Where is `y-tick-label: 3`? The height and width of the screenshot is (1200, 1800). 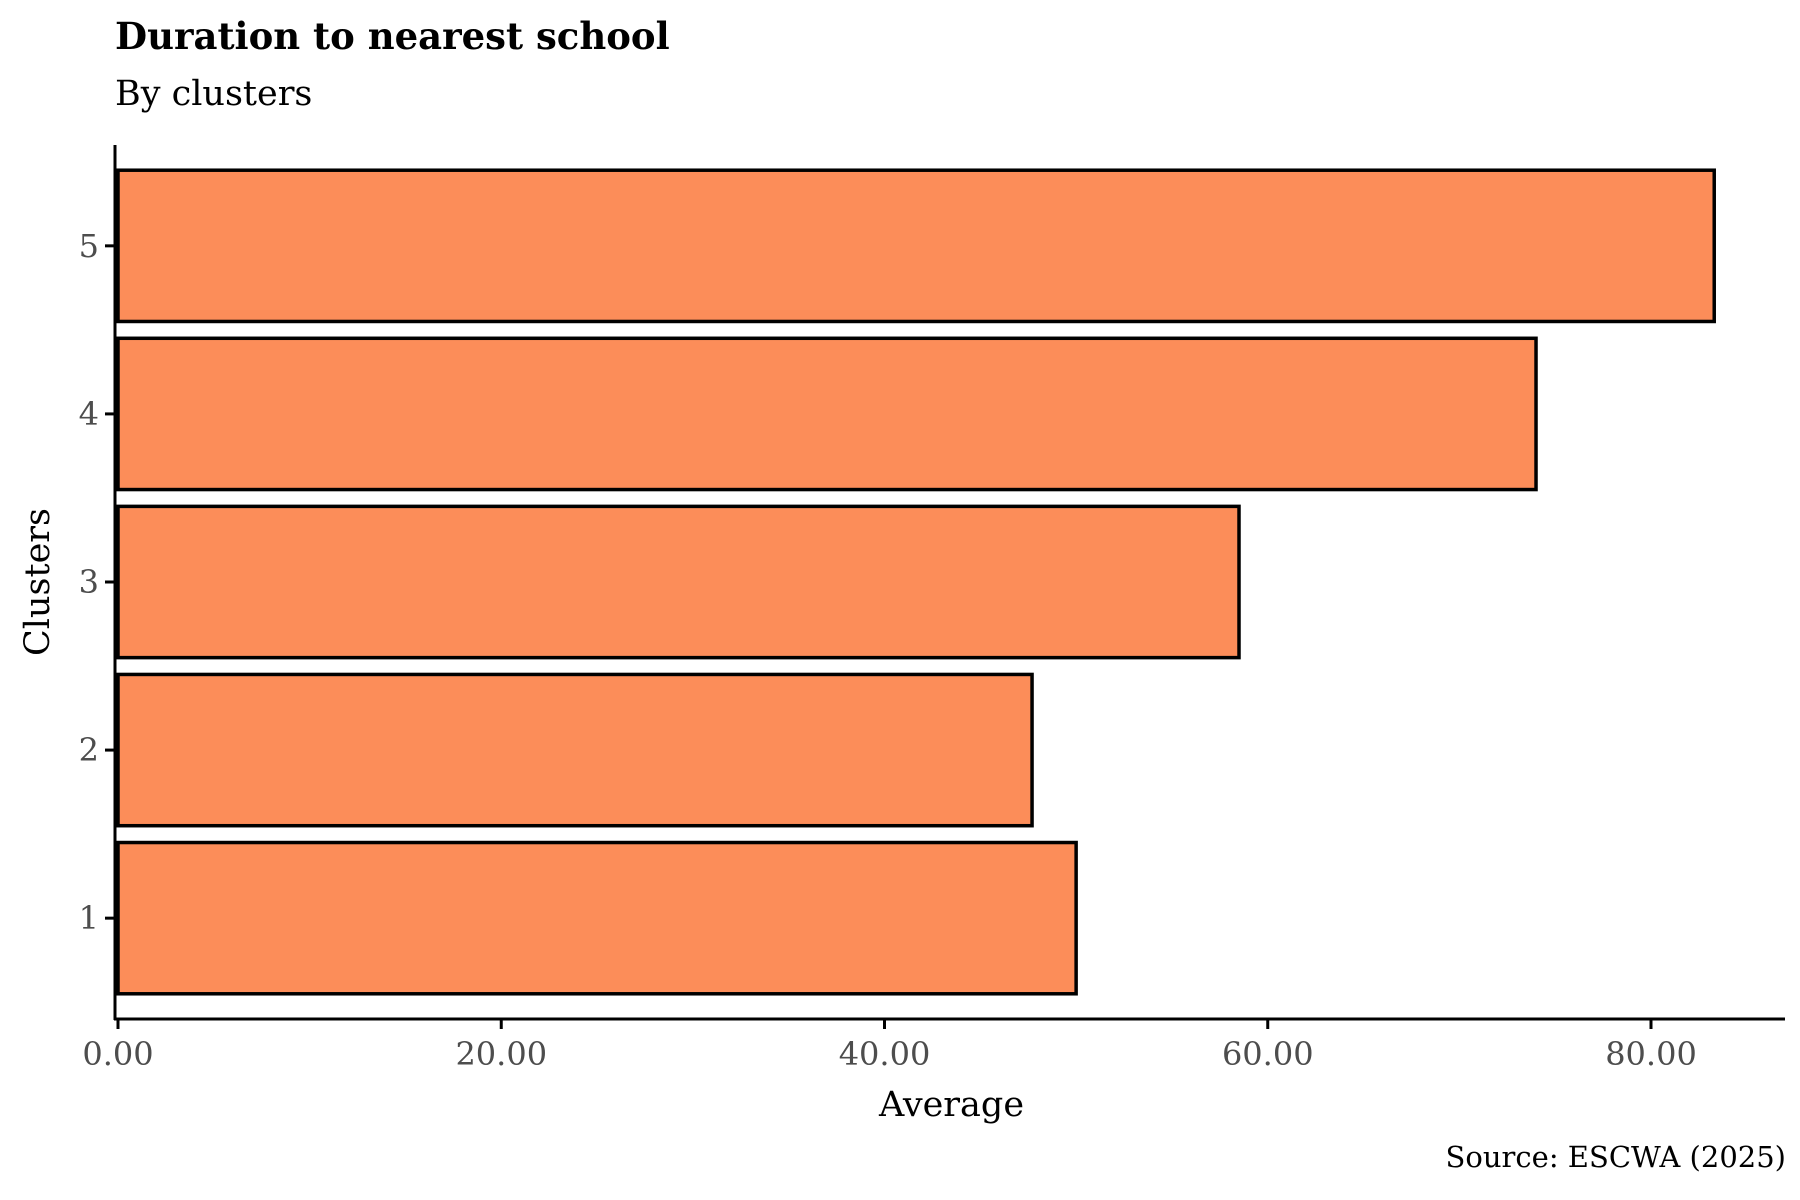
y-tick-label: 3 is located at coordinates (89, 582).